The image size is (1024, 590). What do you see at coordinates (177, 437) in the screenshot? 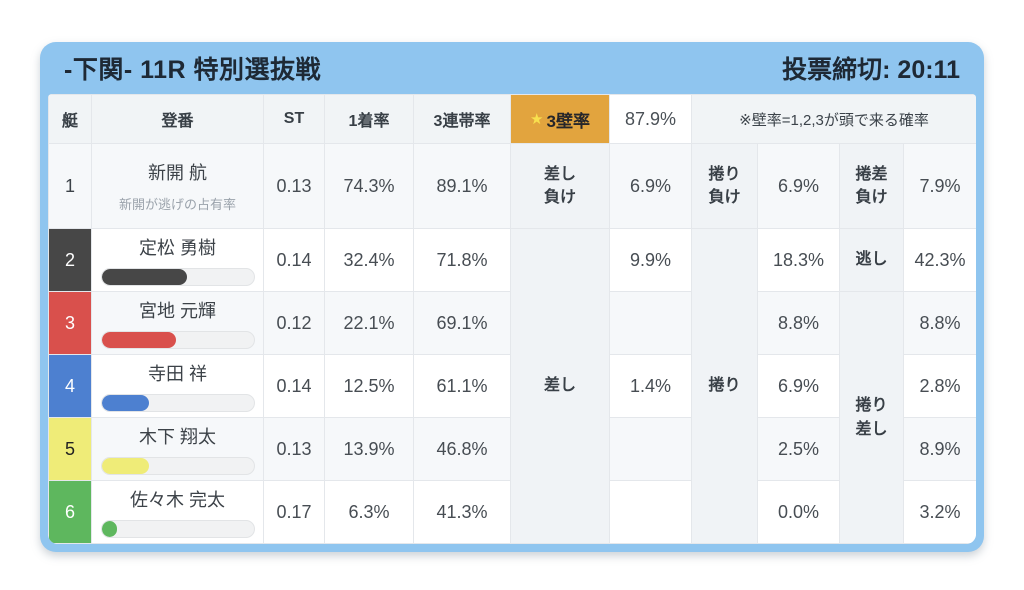
I see `racer-name: 木下 翔太` at bounding box center [177, 437].